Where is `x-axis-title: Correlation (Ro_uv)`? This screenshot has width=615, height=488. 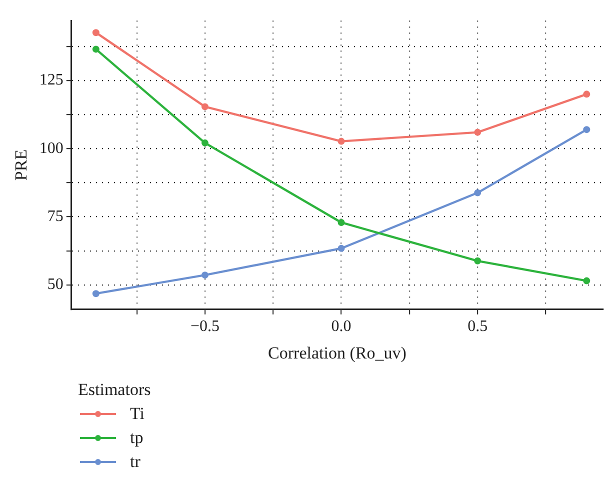
x-axis-title: Correlation (Ro_uv) is located at coordinates (337, 352).